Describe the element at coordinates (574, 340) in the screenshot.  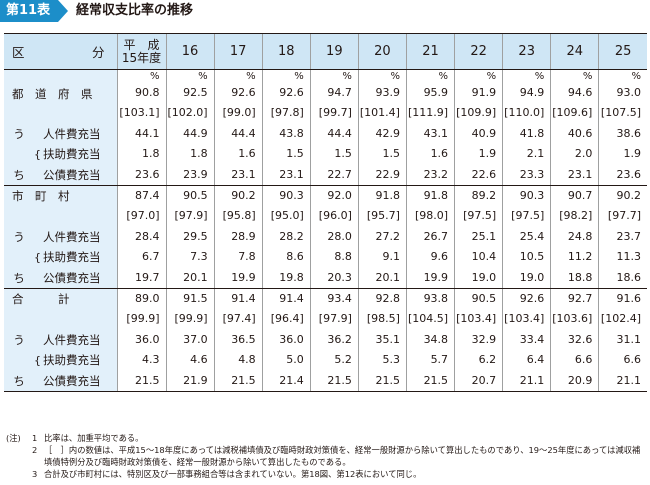
I see `value-cell: 32.6` at that location.